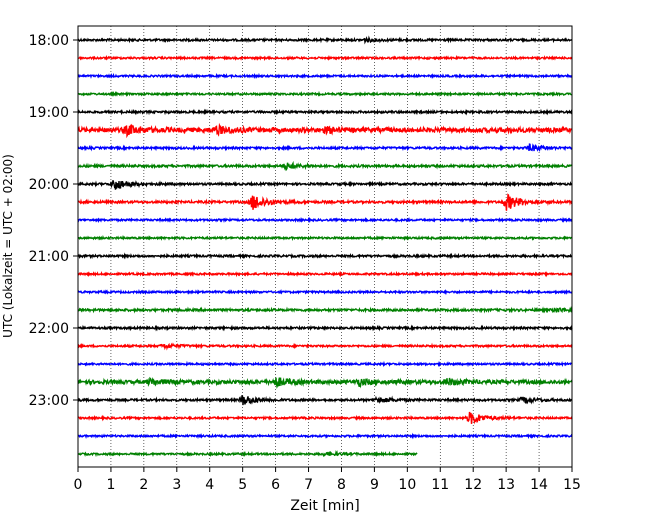 Image resolution: width=650 pixels, height=520 pixels. Describe the element at coordinates (539, 485) in the screenshot. I see `x-tick-label: 14` at that location.